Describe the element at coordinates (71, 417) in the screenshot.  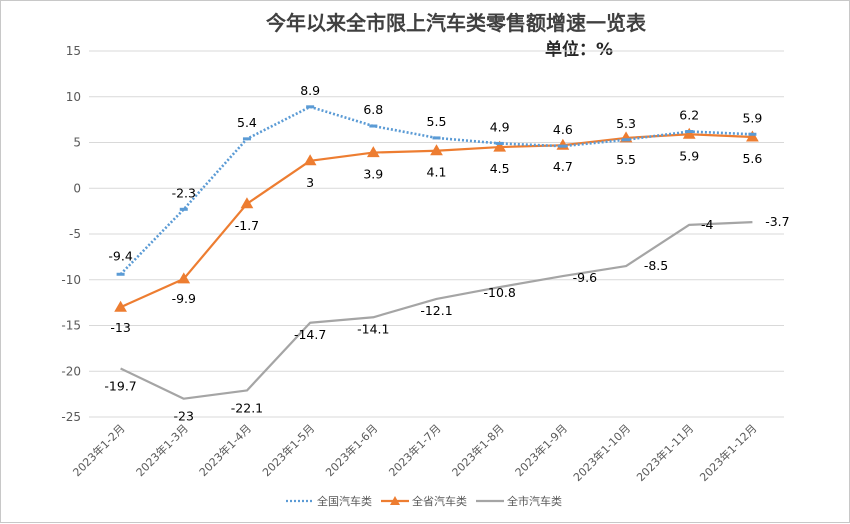
I see `y-tick-label: -25` at that location.